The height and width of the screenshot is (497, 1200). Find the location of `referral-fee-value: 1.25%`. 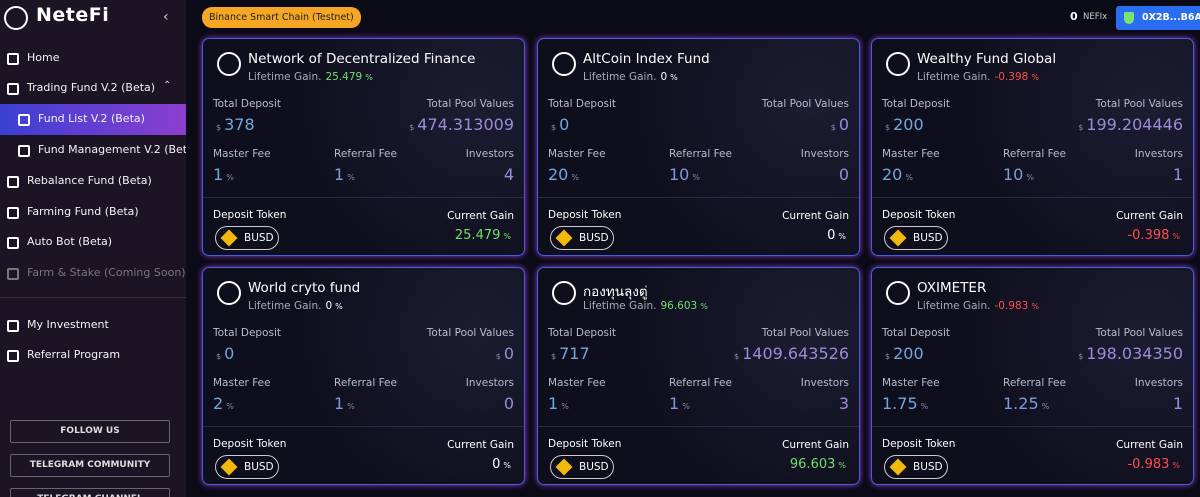

referral-fee-value: 1.25% is located at coordinates (1027, 403).